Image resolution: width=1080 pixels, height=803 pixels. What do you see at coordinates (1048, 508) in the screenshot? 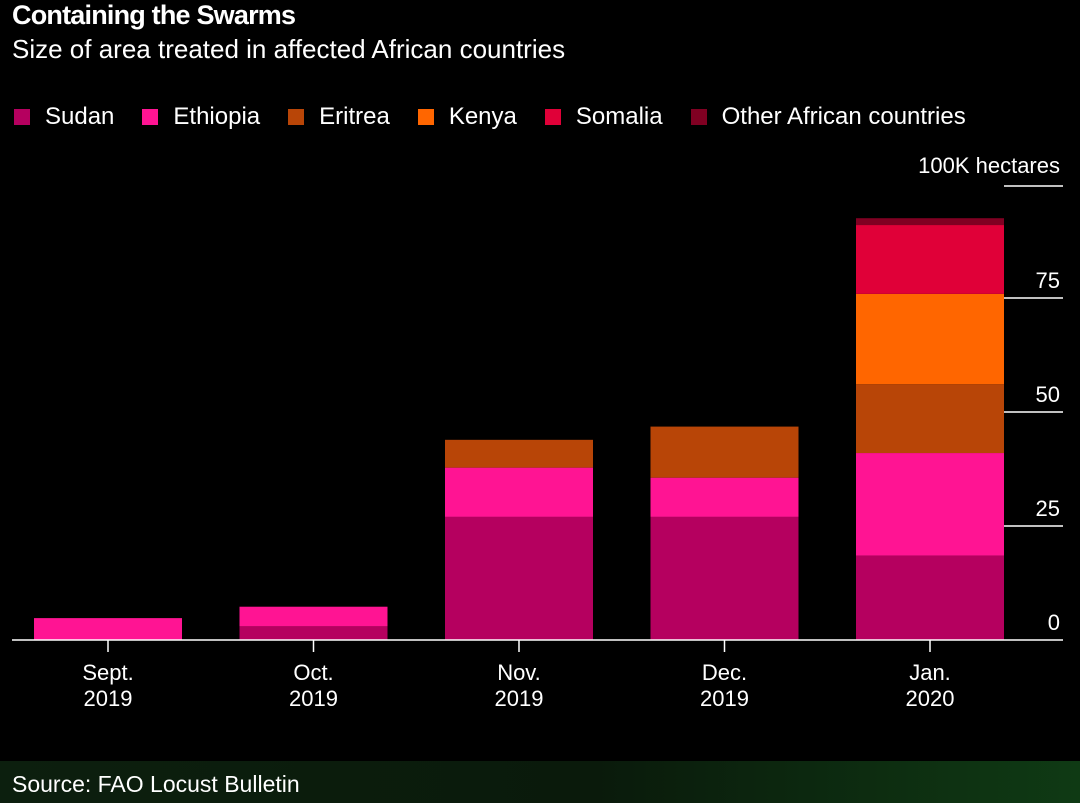
I see `y-tick-label: 25` at bounding box center [1048, 508].